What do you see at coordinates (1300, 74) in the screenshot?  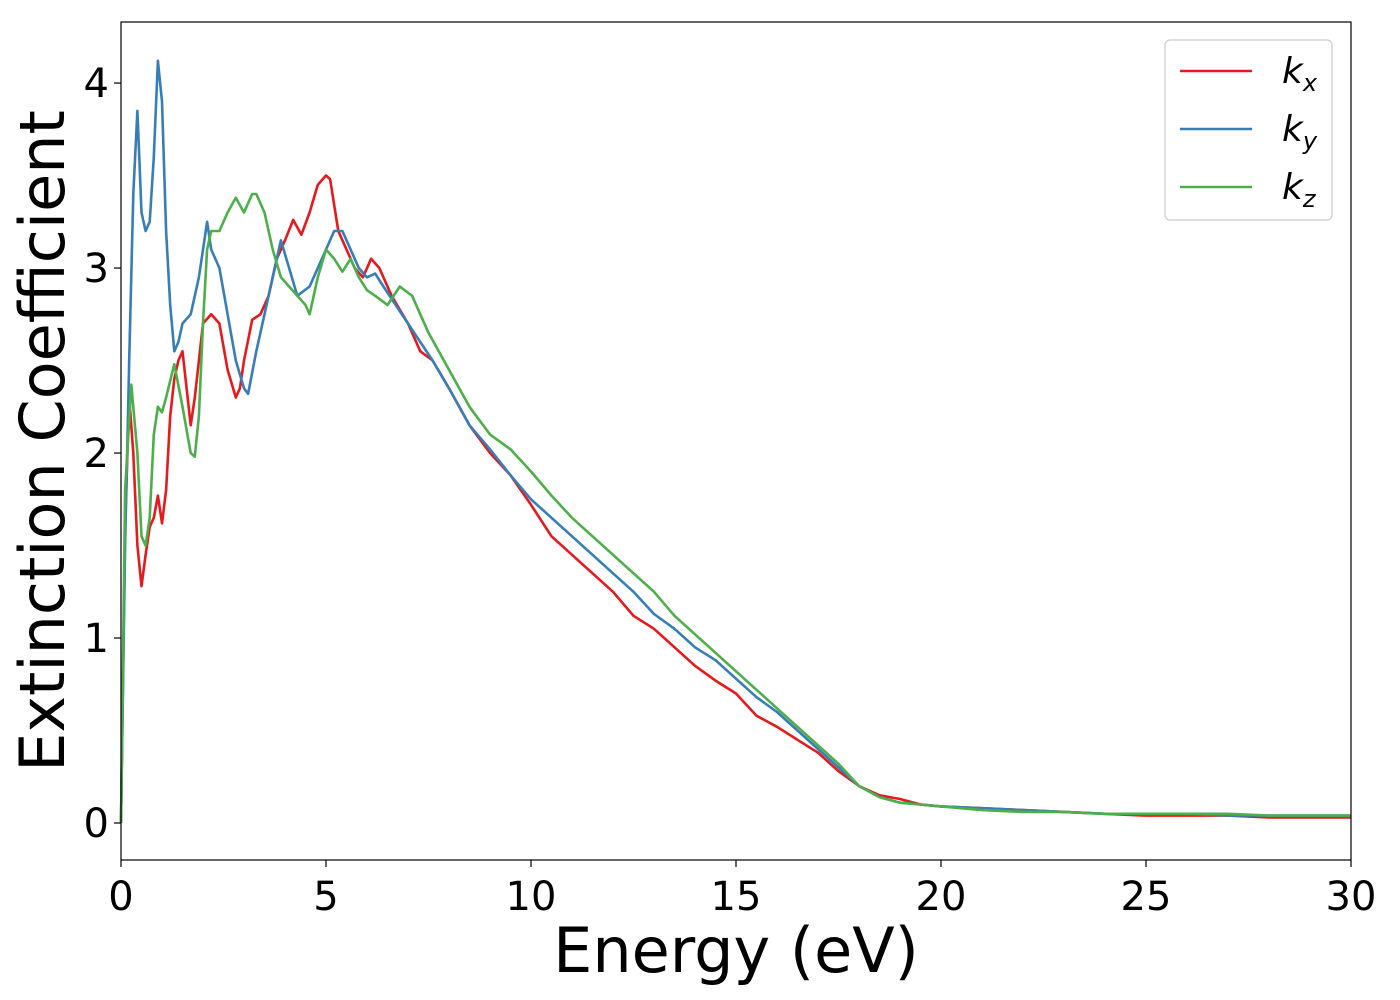 I see `legend-label-kx: kx` at bounding box center [1300, 74].